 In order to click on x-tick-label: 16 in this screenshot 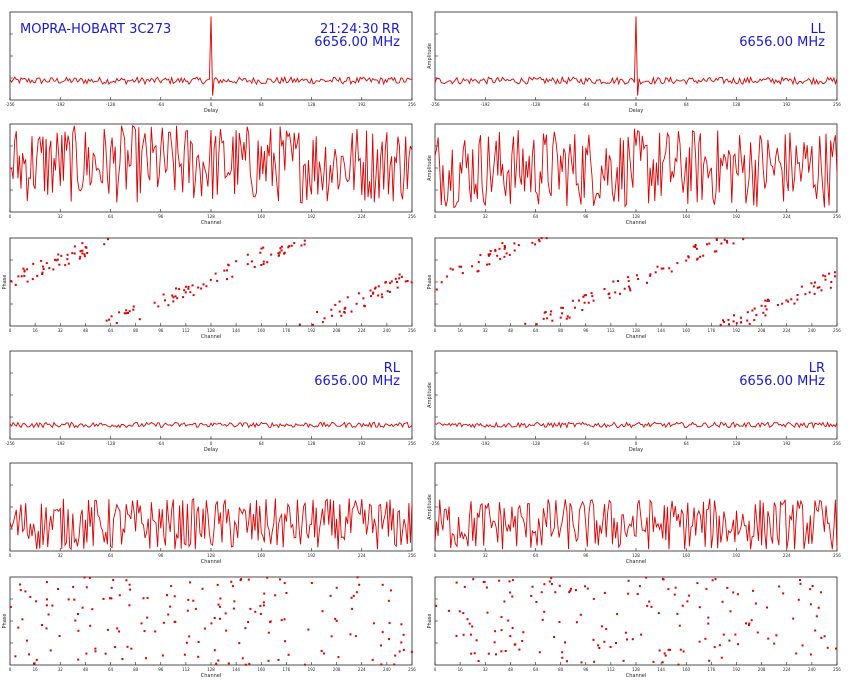, I will do `click(461, 669)`.